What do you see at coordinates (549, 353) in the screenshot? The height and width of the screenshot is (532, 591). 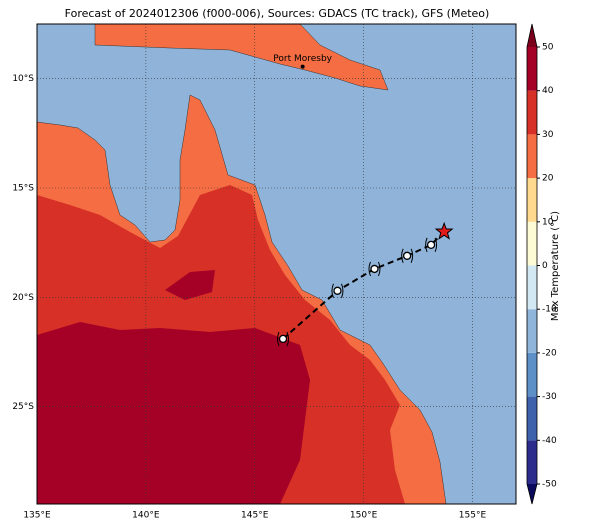 I see `colorbar-tick-label: -20` at bounding box center [549, 353].